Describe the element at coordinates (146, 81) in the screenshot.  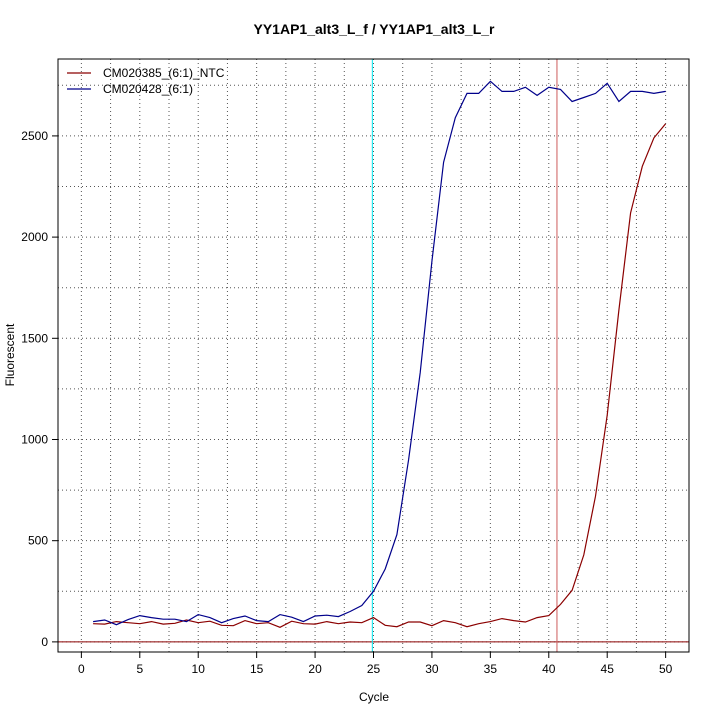
I see `legend: CM020385_(6:1)_NTC CM020428_(6:1)` at that location.